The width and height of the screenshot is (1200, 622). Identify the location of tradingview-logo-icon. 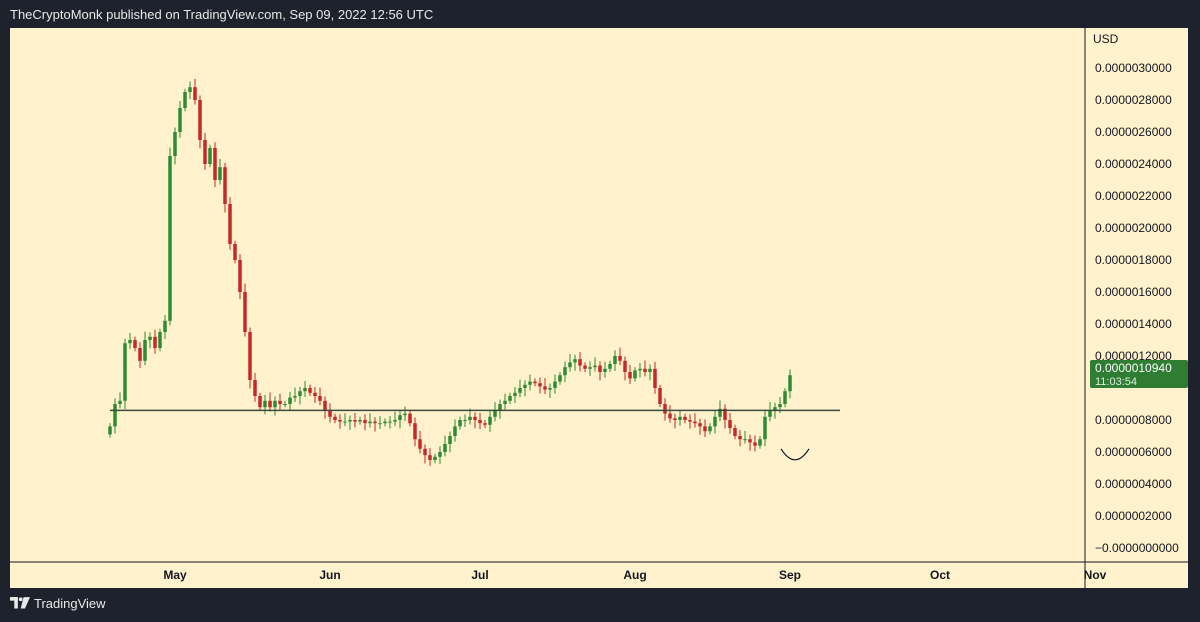
(20, 603).